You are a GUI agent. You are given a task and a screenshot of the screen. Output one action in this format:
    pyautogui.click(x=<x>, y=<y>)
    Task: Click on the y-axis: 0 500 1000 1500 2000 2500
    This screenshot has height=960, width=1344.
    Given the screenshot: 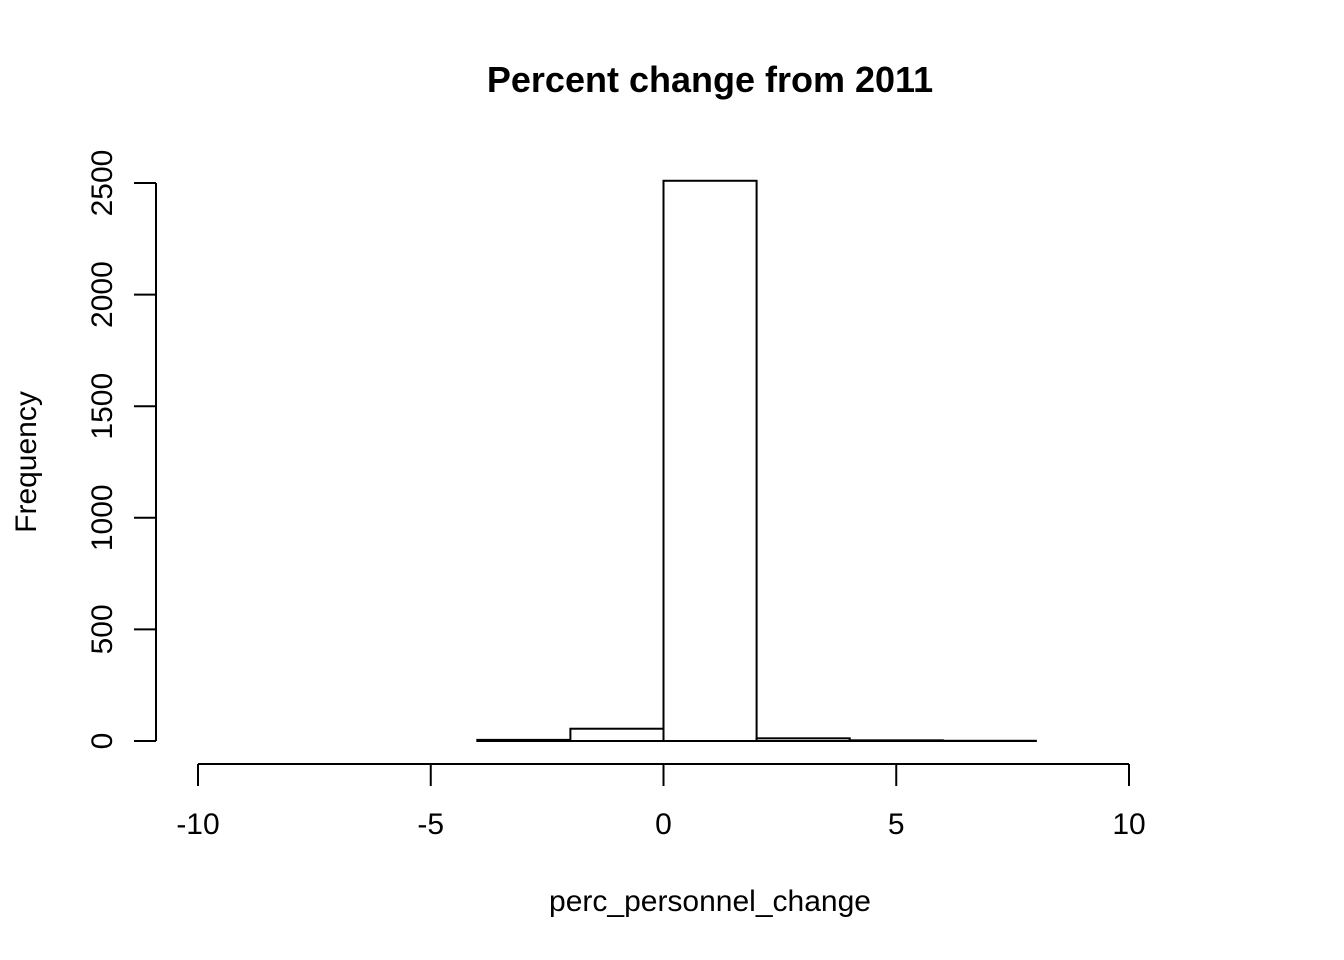 What is the action you would take?
    pyautogui.click(x=121, y=450)
    